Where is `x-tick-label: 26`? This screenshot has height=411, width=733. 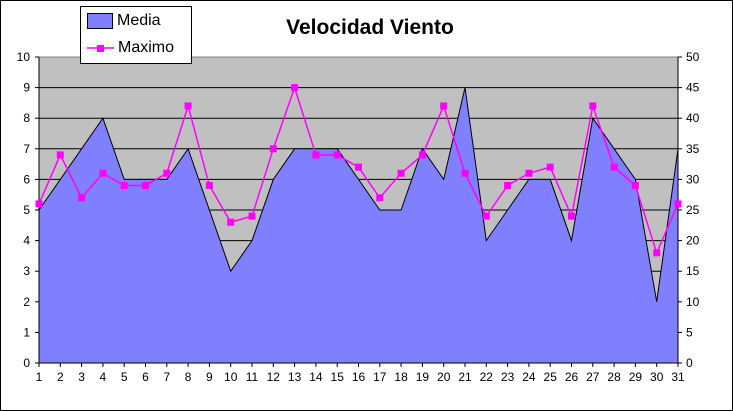 x-tick-label: 26 is located at coordinates (572, 377).